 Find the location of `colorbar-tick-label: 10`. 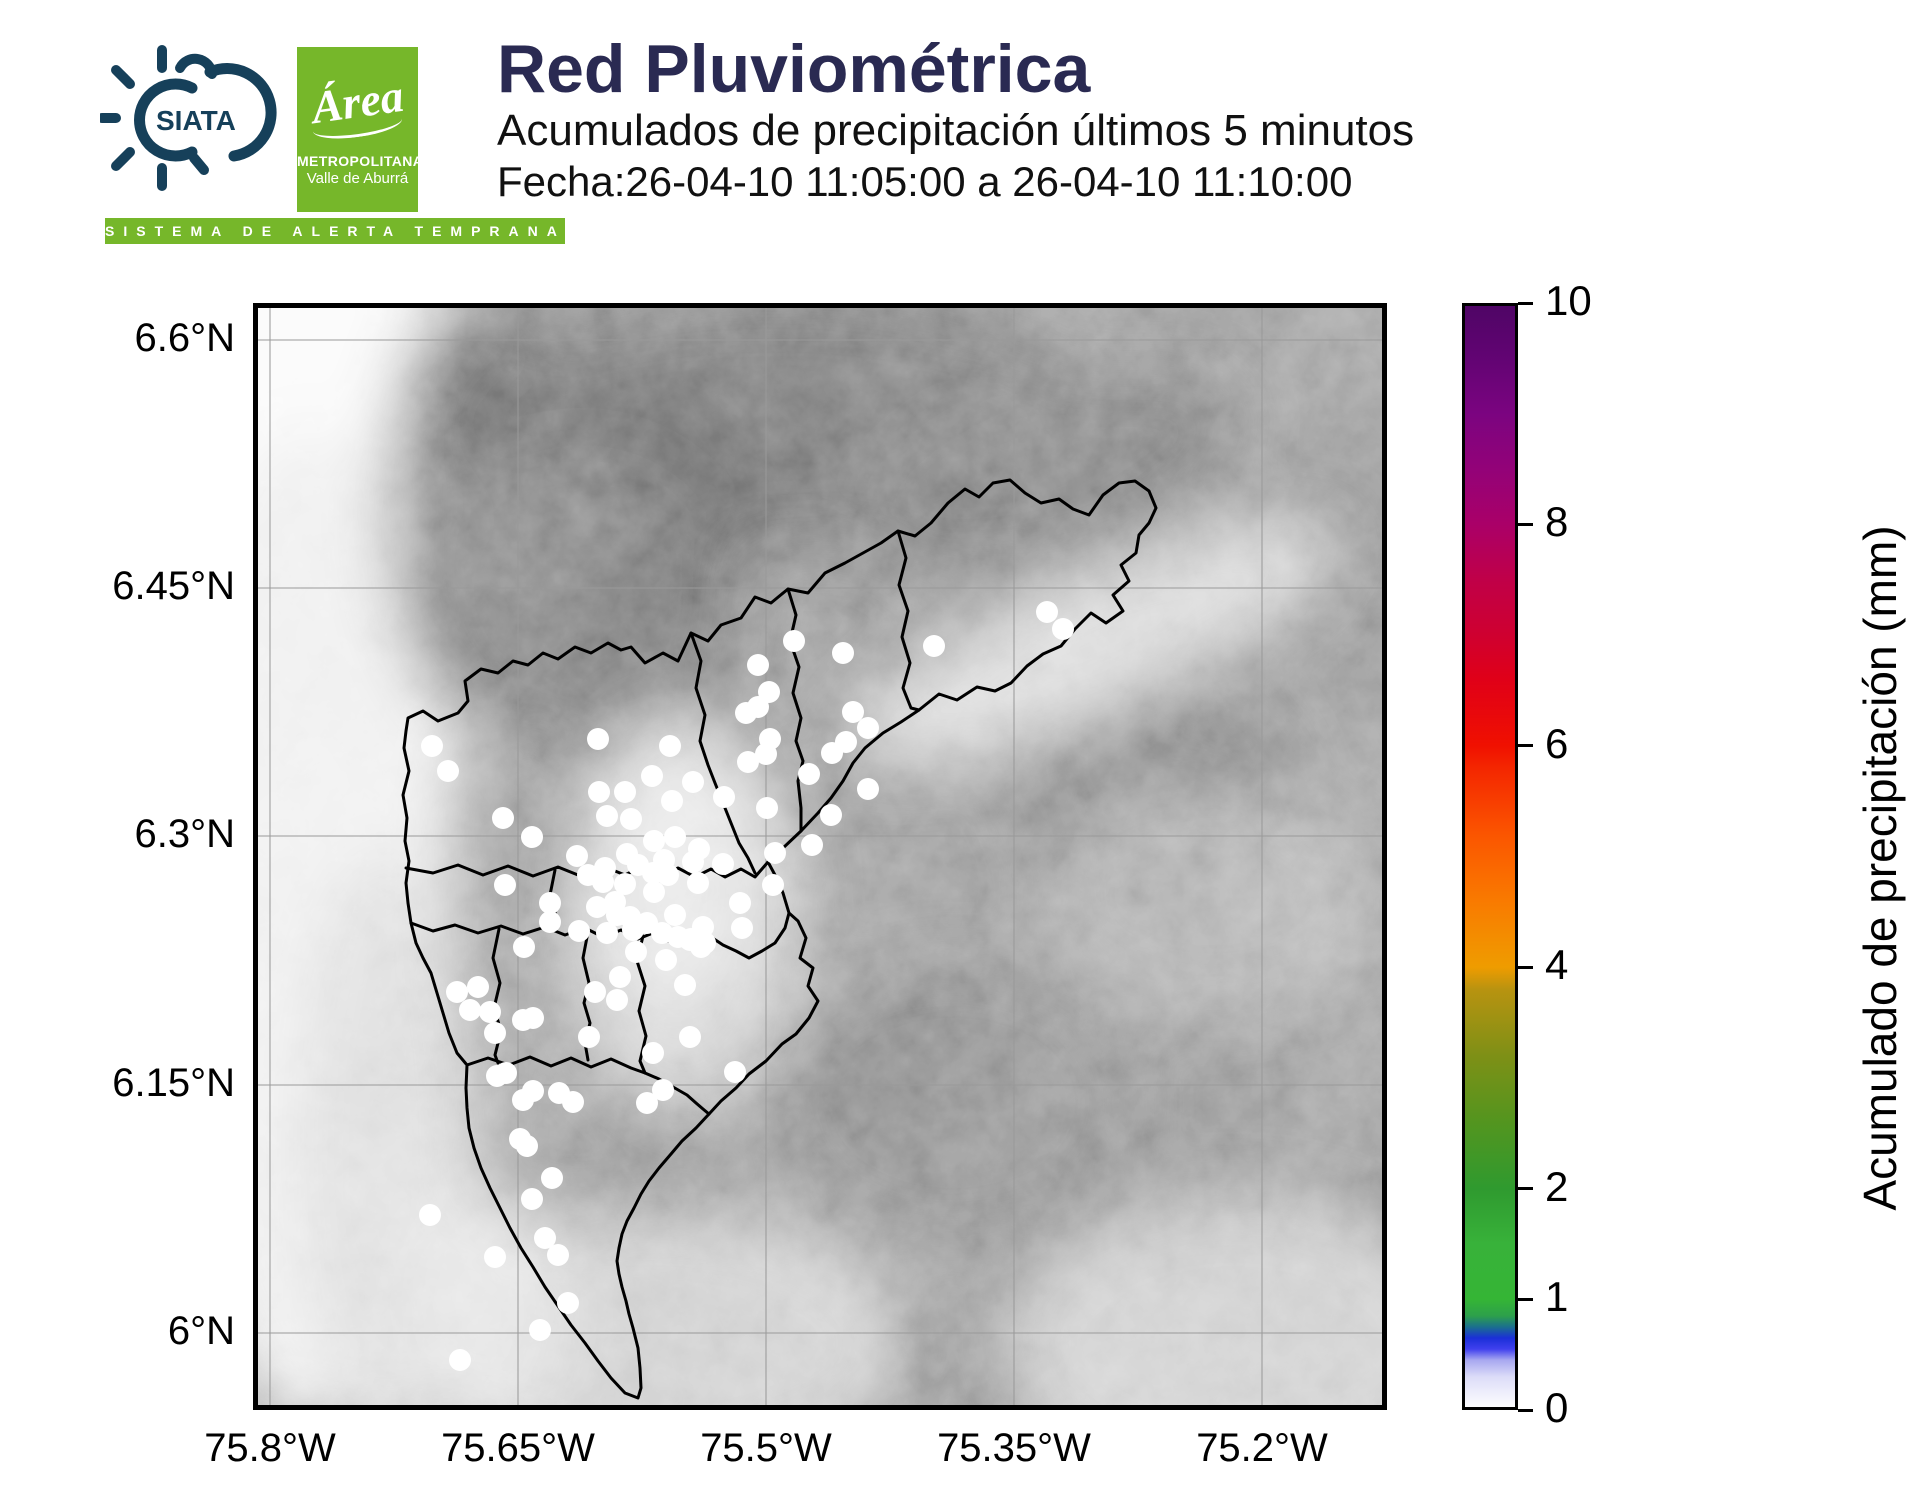

colorbar-tick-label: 10 is located at coordinates (1568, 300).